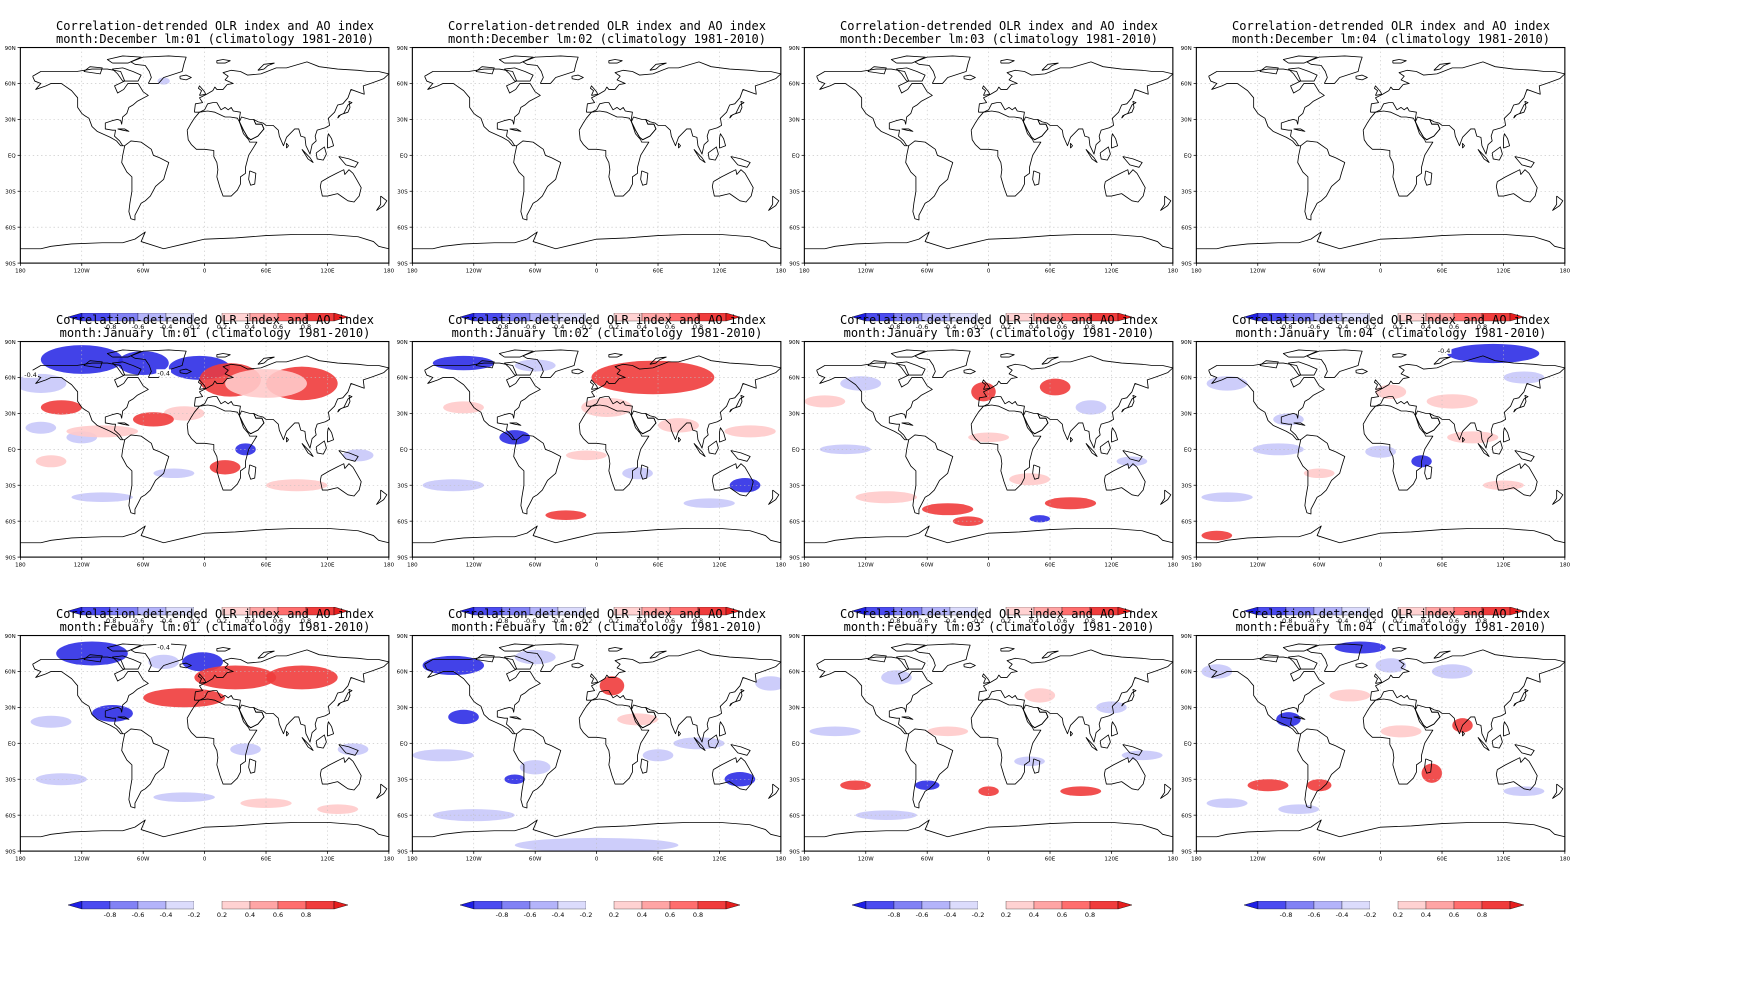 This screenshot has width=1760, height=990. I want to click on colorbar-tick-label: -0.4, so click(1342, 621).